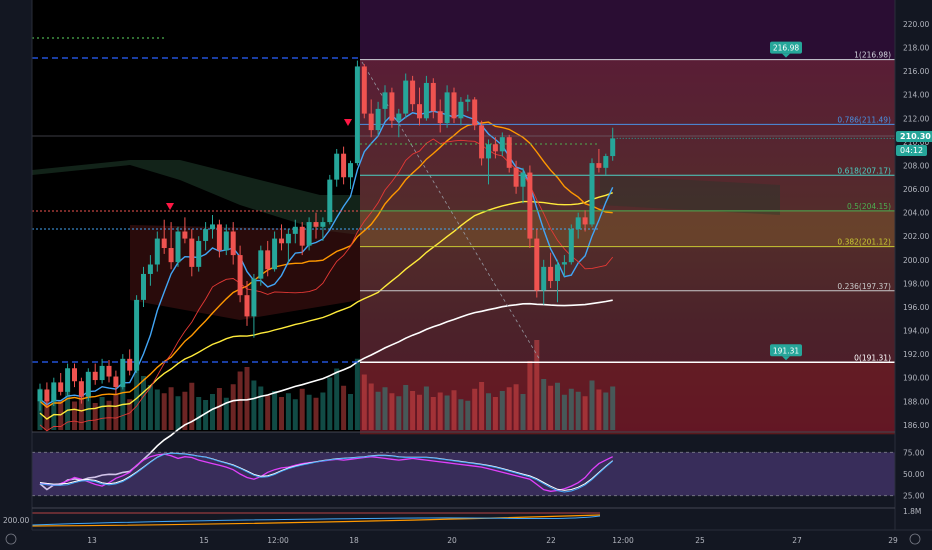 Image resolution: width=932 pixels, height=550 pixels. I want to click on time-tick-0: 13, so click(92, 540).